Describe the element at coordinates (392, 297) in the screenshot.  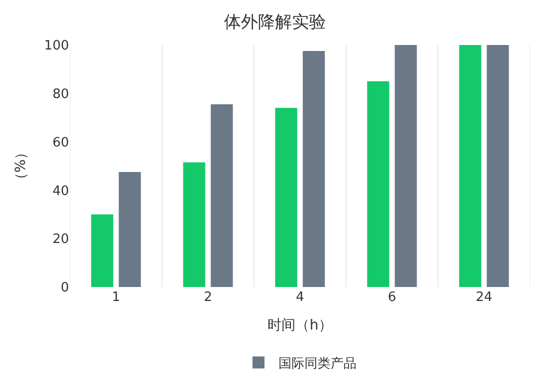
I see `x-tick-label: 6` at that location.